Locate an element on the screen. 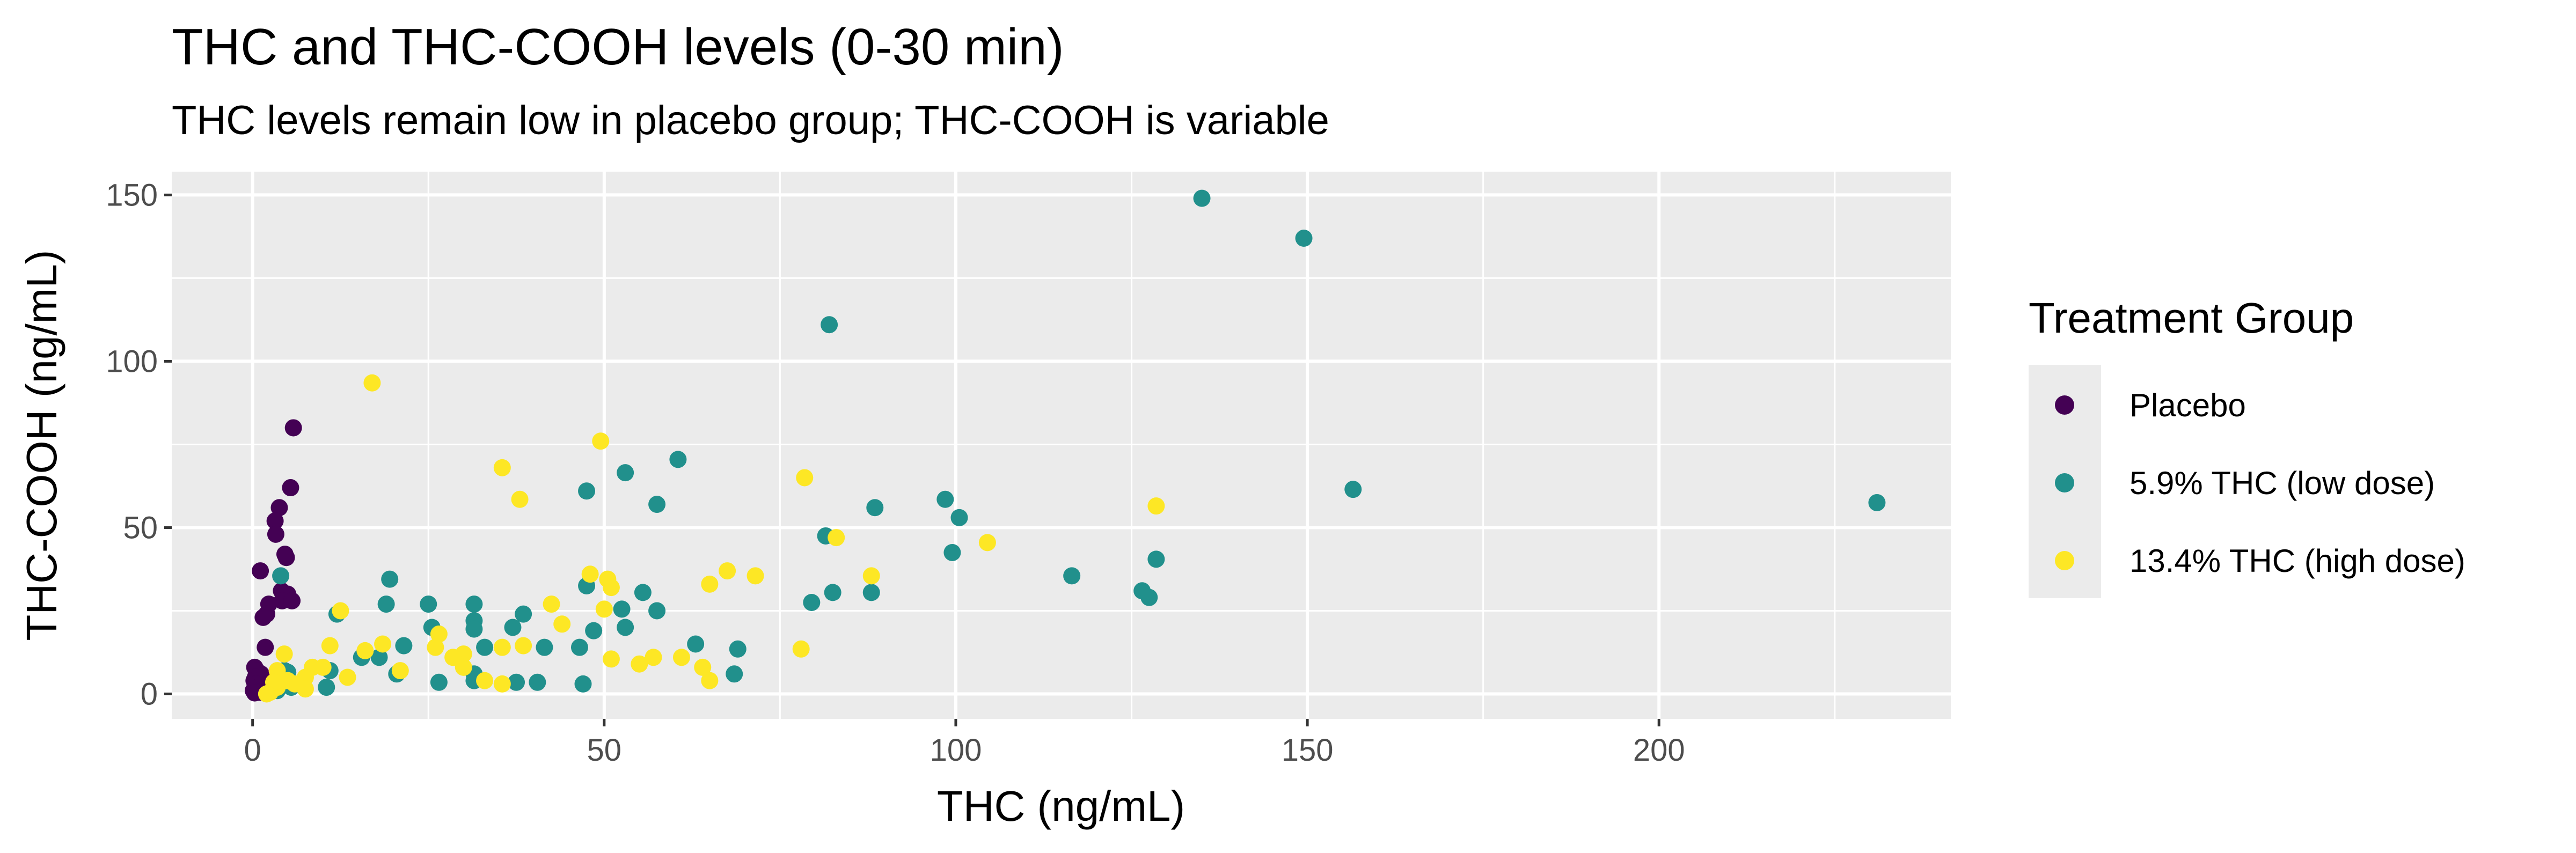 The height and width of the screenshot is (853, 2576). y-tick-label: 150 is located at coordinates (132, 195).